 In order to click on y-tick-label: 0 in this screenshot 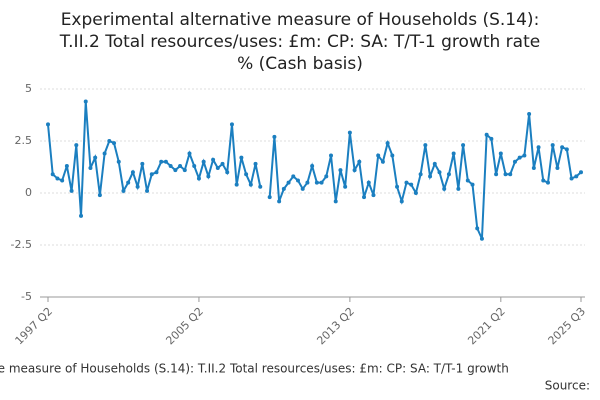, I will do `click(28, 192)`.